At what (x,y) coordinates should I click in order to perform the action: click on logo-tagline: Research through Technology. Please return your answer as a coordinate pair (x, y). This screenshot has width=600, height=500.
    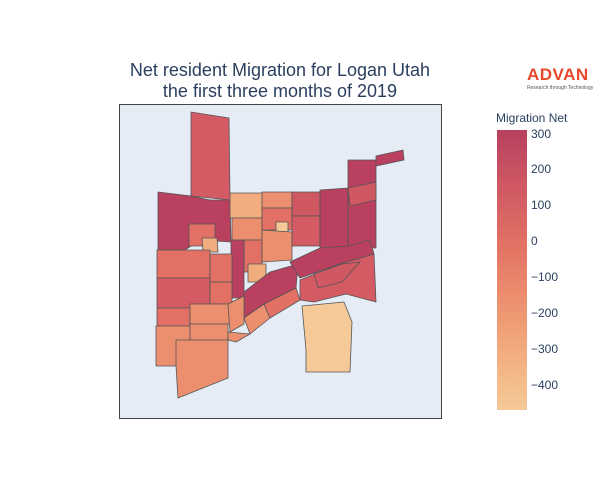
    Looking at the image, I should click on (560, 88).